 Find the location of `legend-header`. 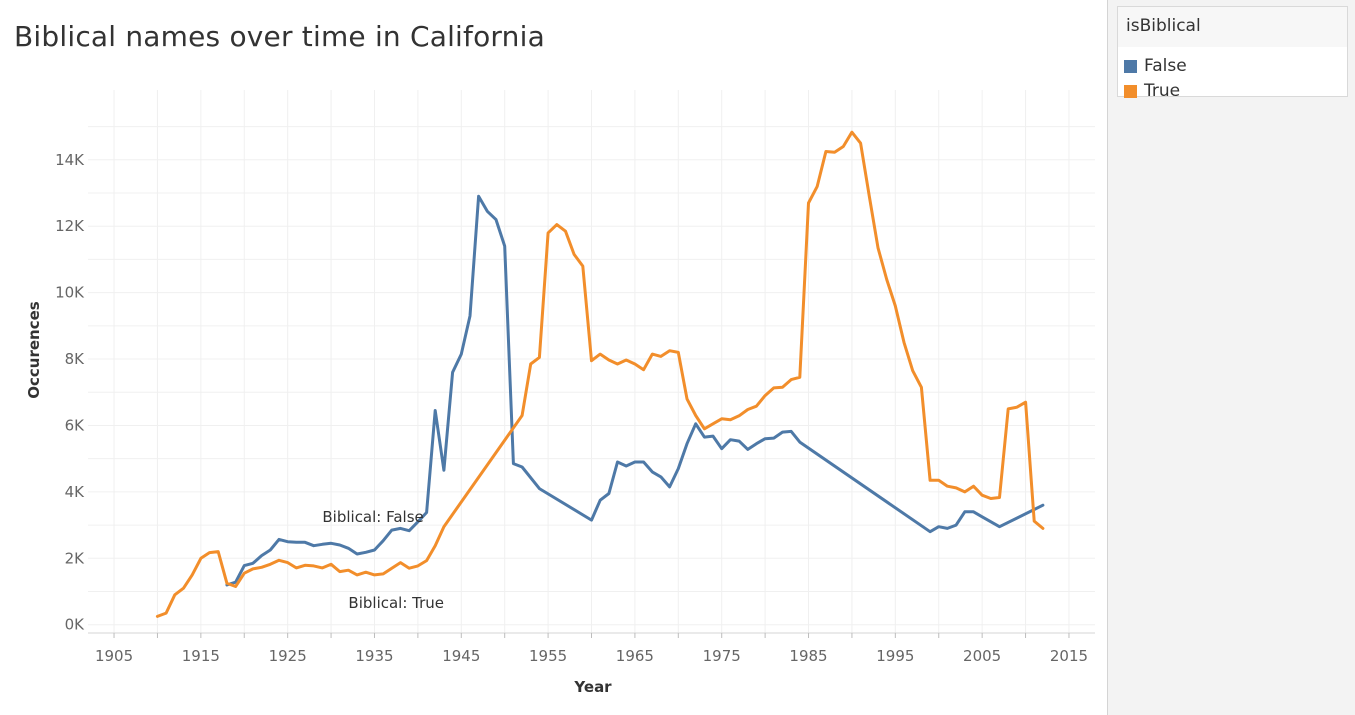

legend-header is located at coordinates (1232, 27).